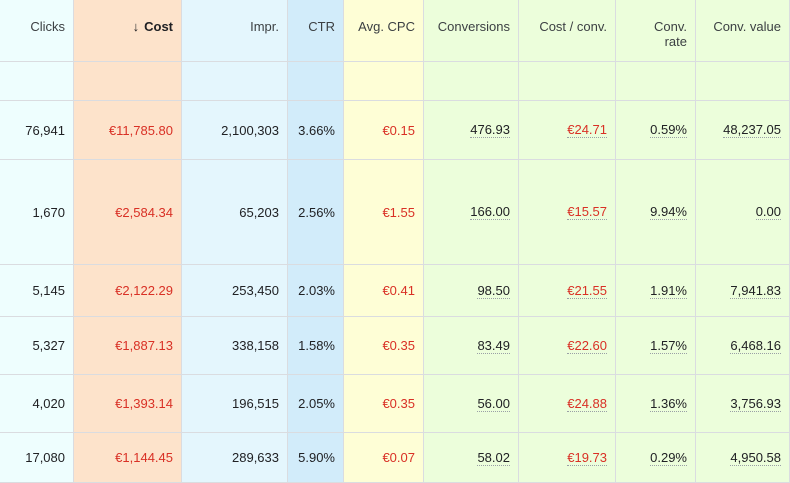 This screenshot has height=483, width=790. Describe the element at coordinates (235, 212) in the screenshot. I see `table-cell-impr: 65,203` at that location.